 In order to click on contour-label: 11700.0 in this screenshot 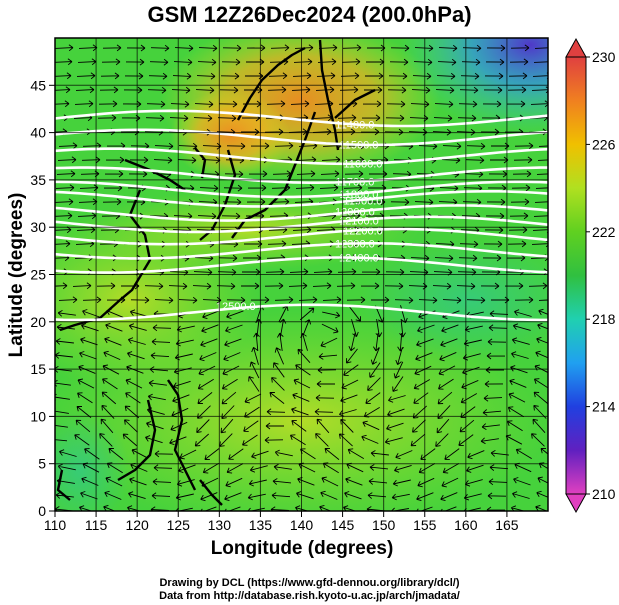, I will do `click(354, 183)`.